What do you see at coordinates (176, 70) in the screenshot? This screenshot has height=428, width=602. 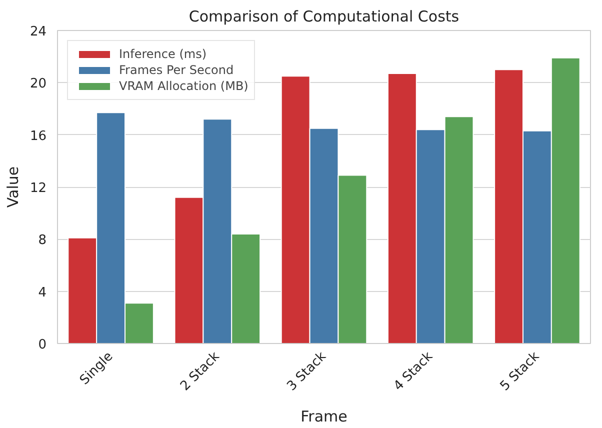 I see `legend-label: Frames Per Second` at bounding box center [176, 70].